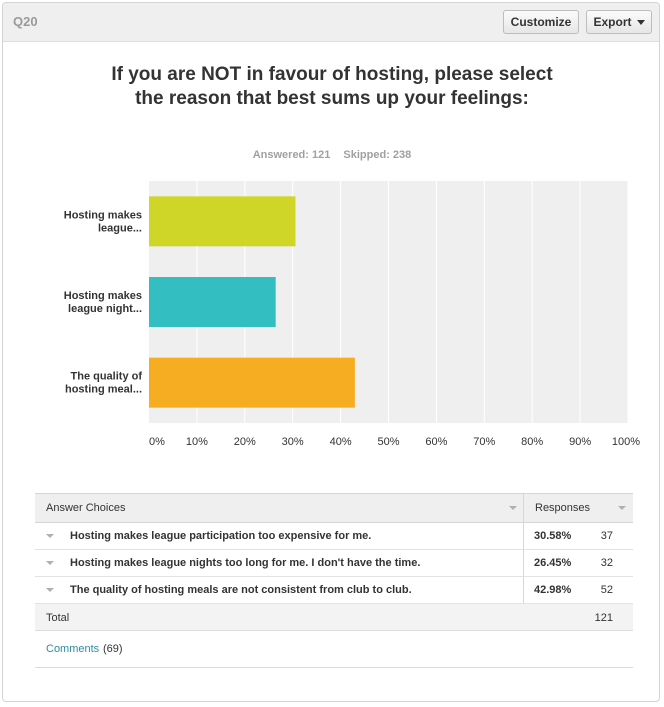 Image resolution: width=664 pixels, height=707 pixels. Describe the element at coordinates (334, 649) in the screenshot. I see `comments-row: Comments (69)` at that location.